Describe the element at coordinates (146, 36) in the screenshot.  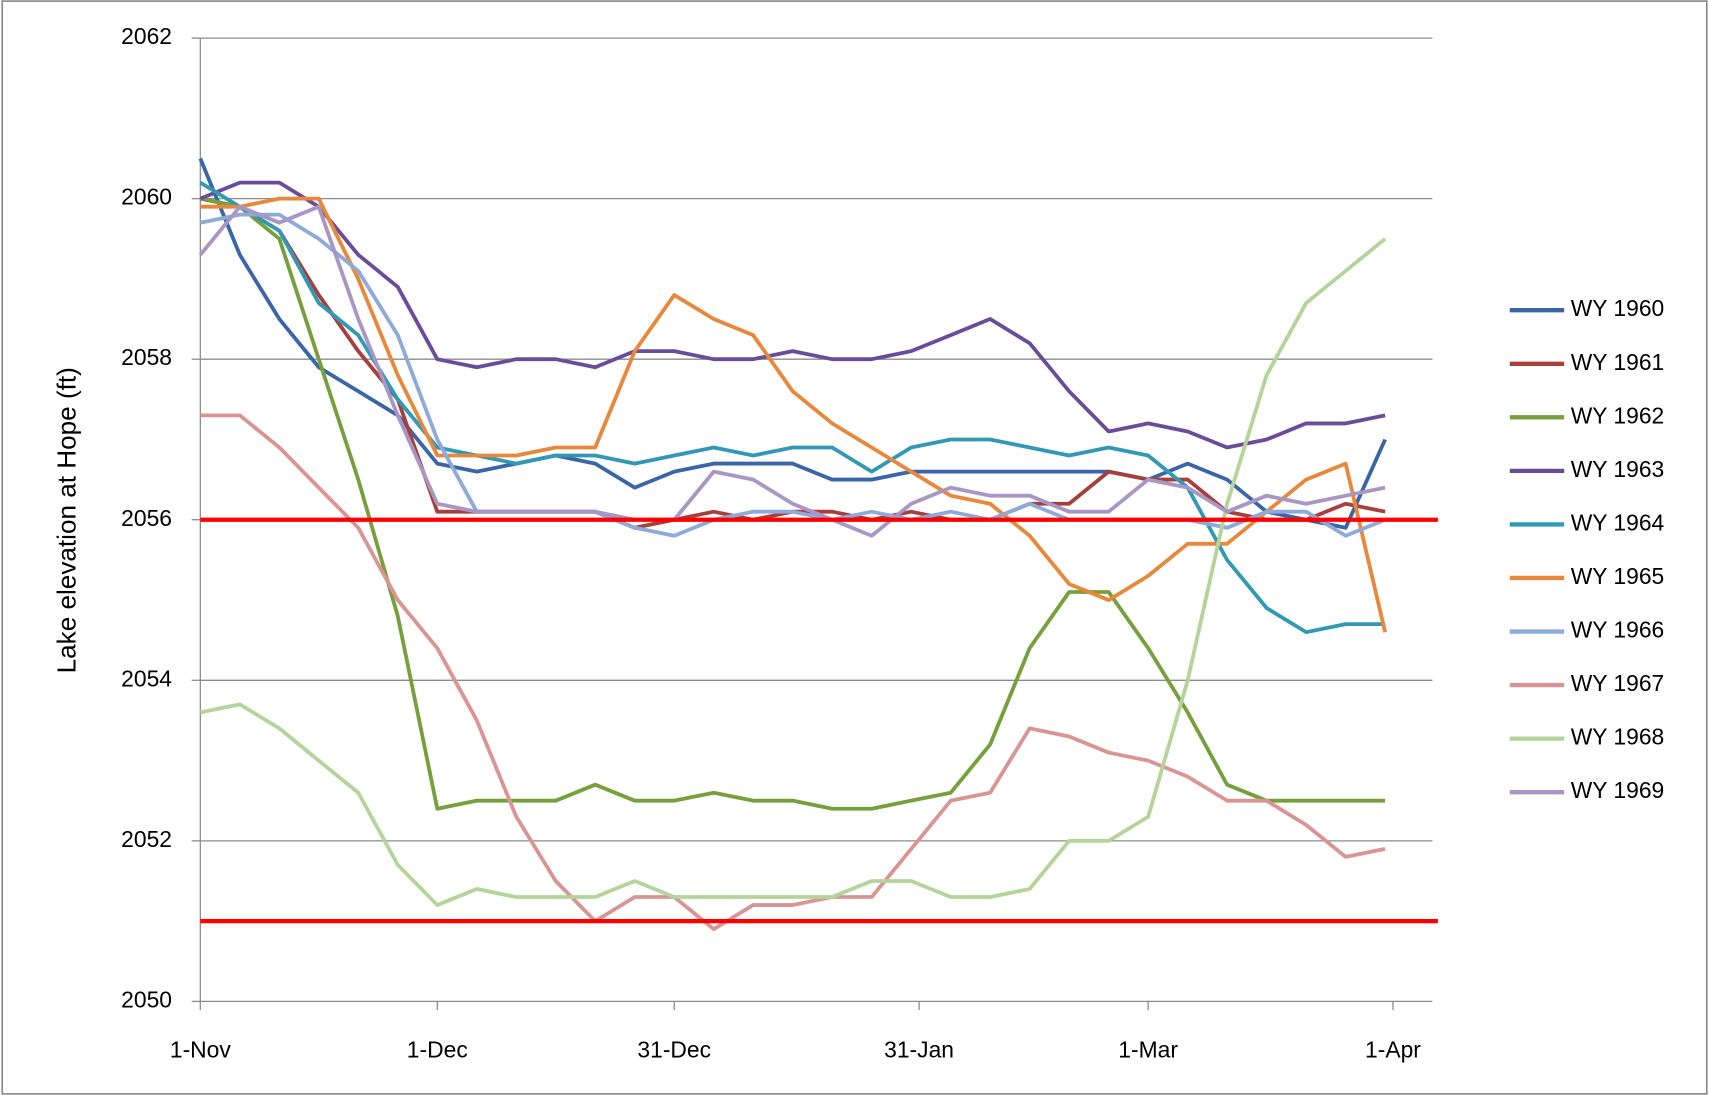
I see `y-tick-label: 2062` at that location.